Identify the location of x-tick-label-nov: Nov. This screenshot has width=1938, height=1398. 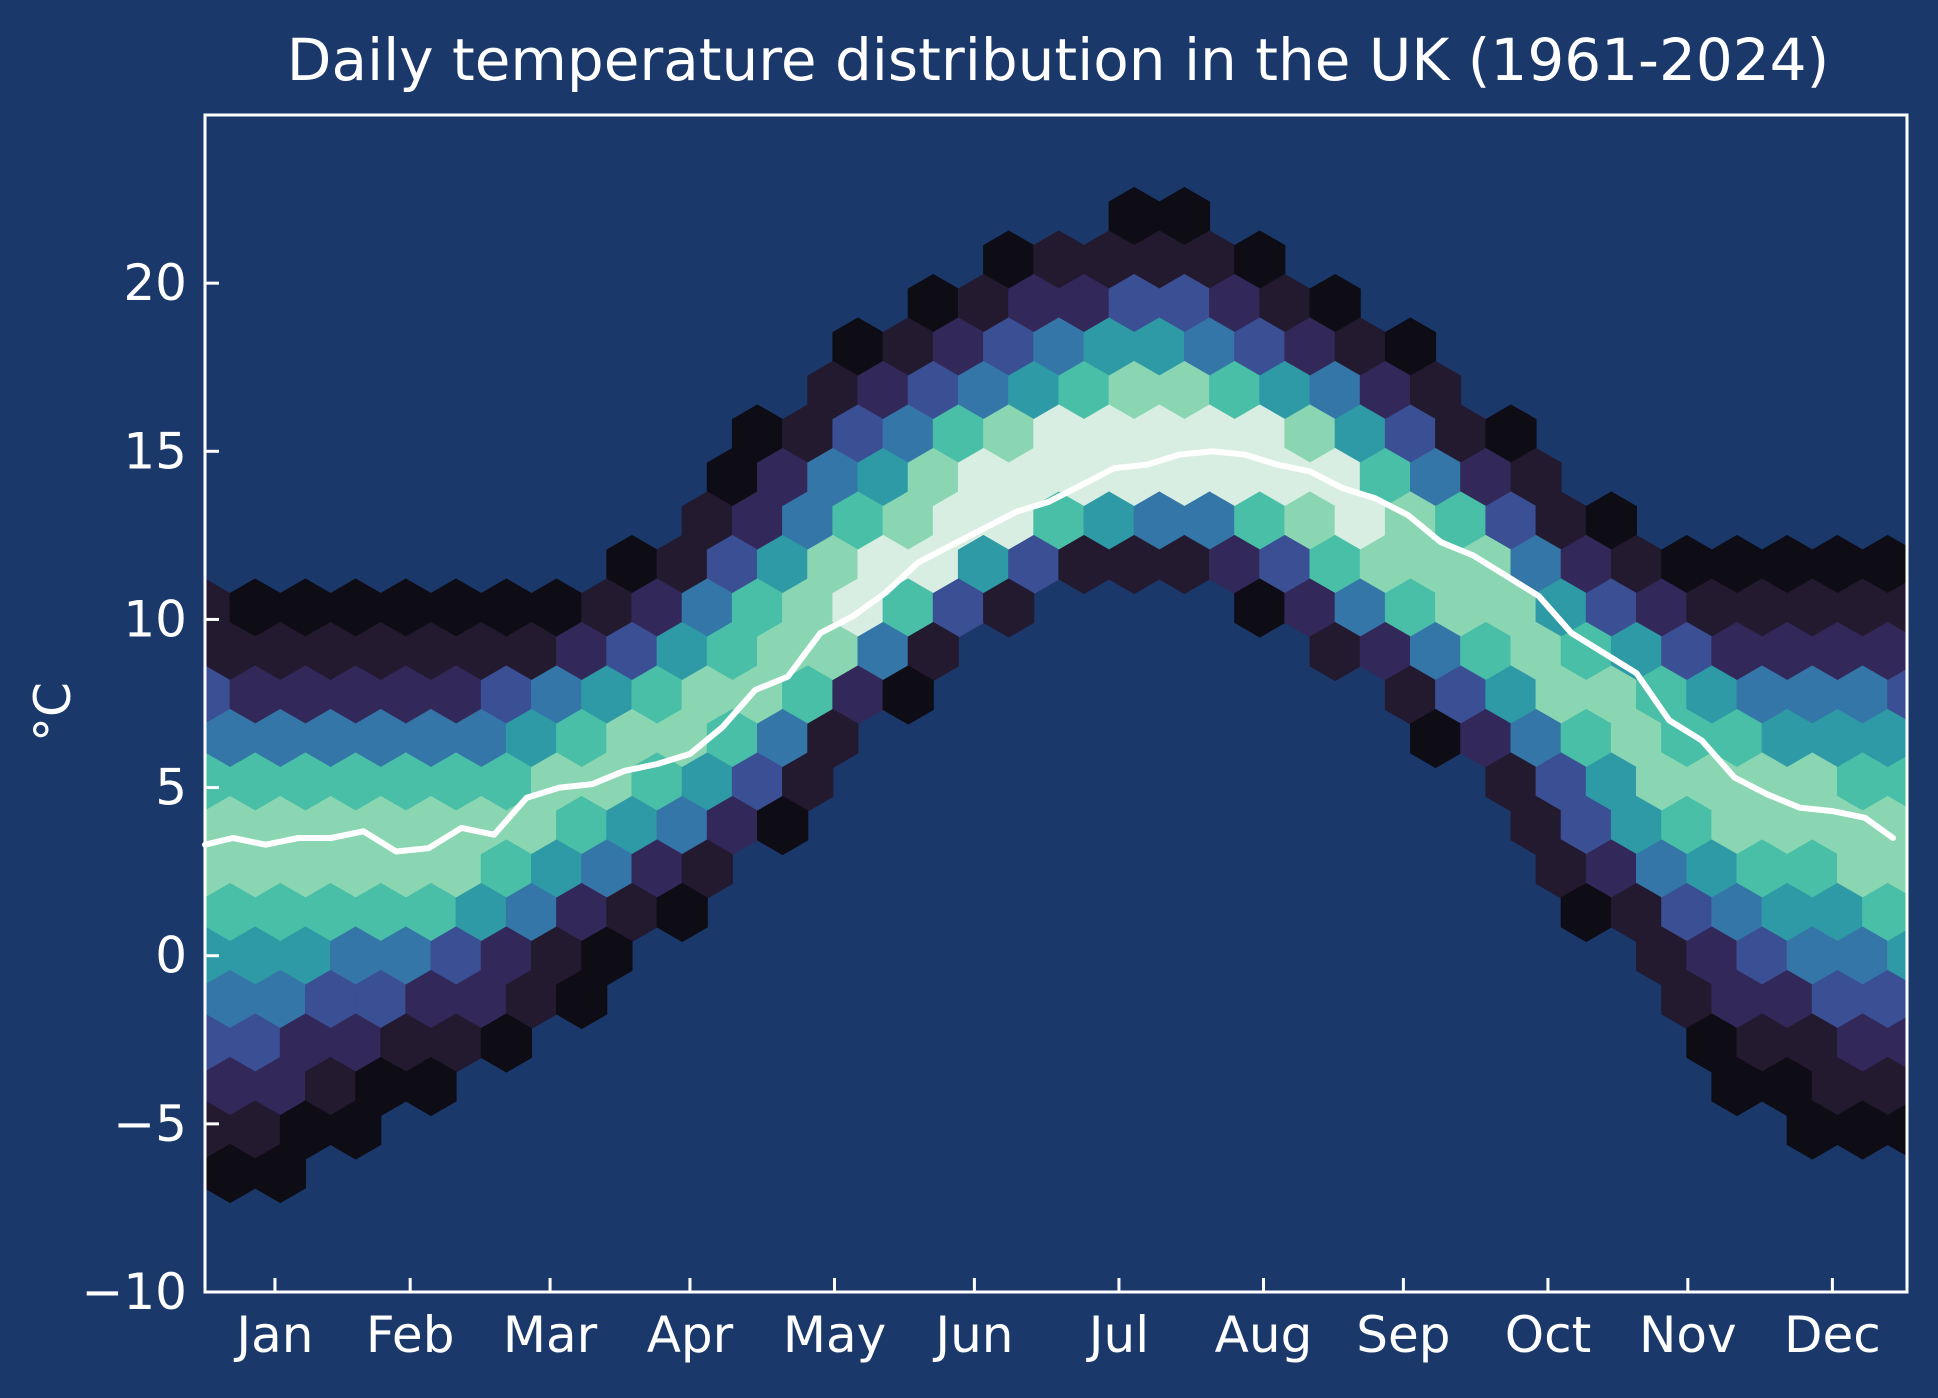
(1688, 1335).